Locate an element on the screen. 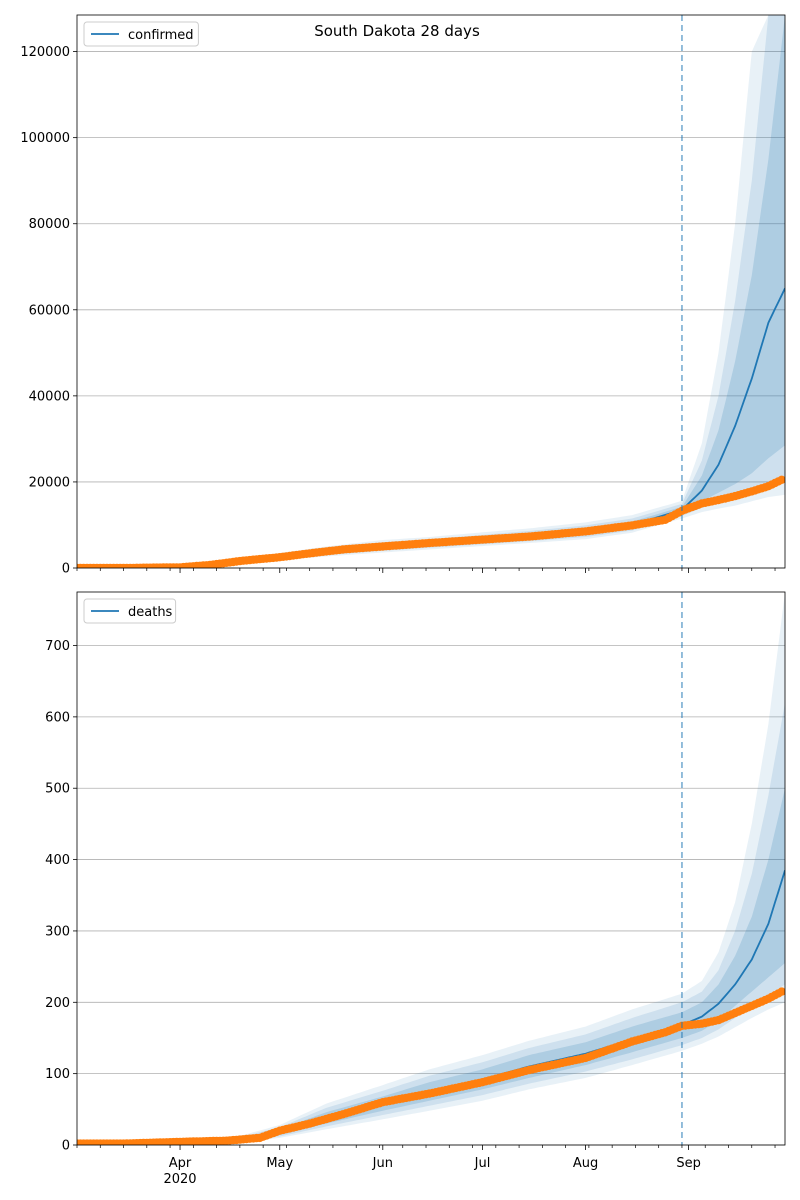 Image resolution: width=800 pixels, height=1200 pixels. chart-title: South Dakota 28 days is located at coordinates (397, 31).